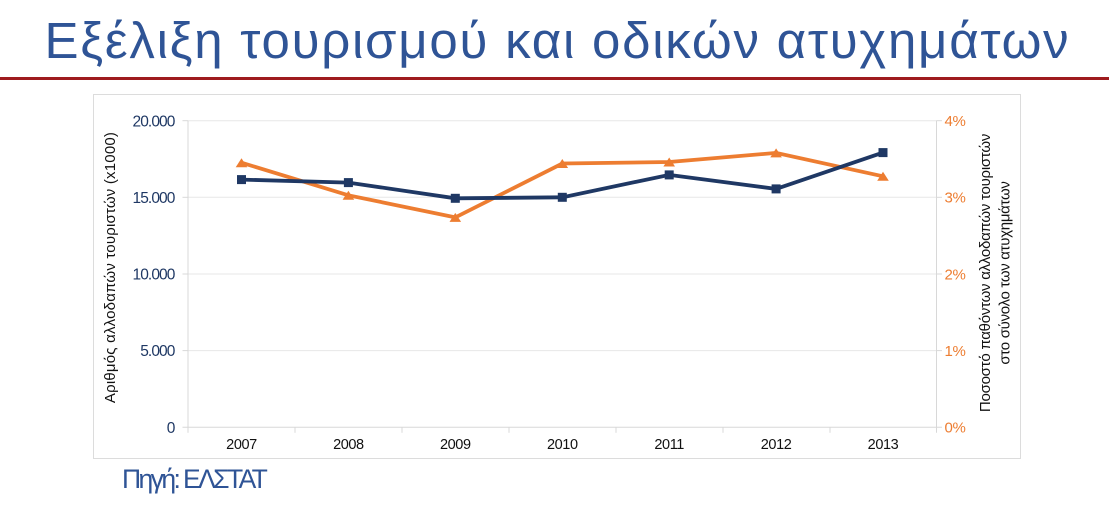 The height and width of the screenshot is (513, 1109). Describe the element at coordinates (1005, 272) in the screenshot. I see `svg-text: στο σύνολο των ατυχημάτων` at that location.